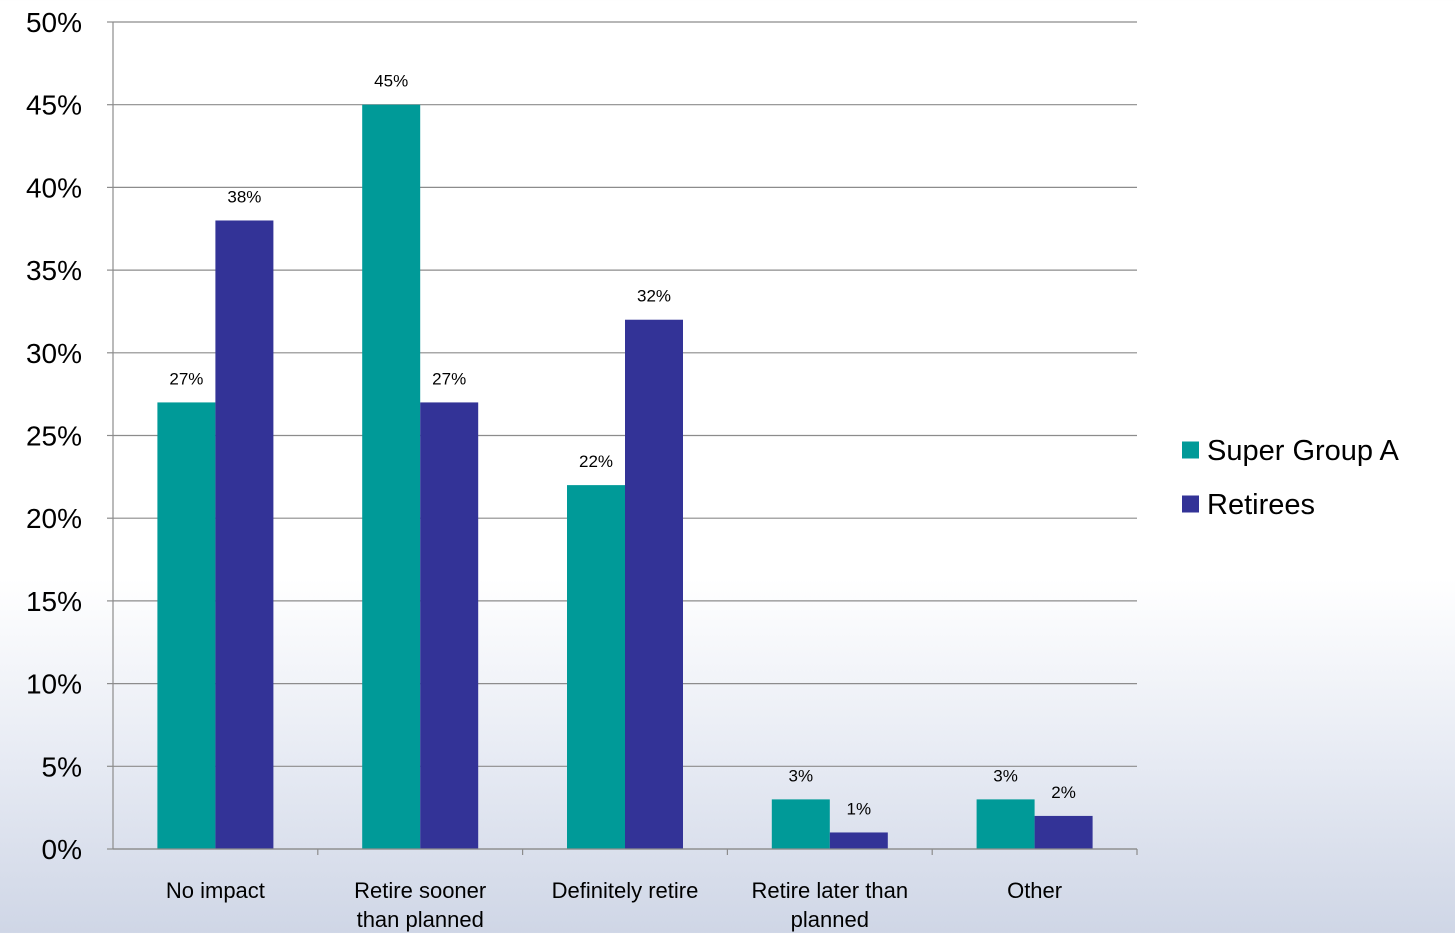 Image resolution: width=1455 pixels, height=938 pixels. Describe the element at coordinates (62, 766) in the screenshot. I see `y-tick-label: 5%` at that location.